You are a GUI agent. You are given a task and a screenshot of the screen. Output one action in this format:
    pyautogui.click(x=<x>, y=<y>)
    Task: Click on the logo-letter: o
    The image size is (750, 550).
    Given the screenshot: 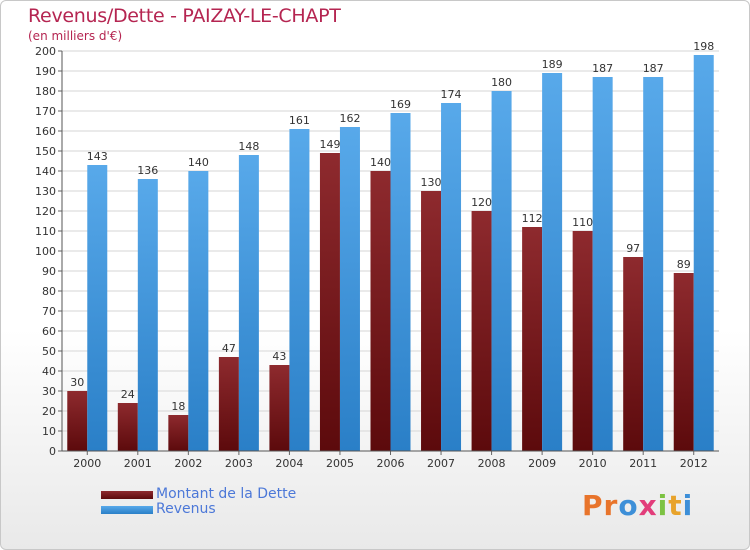 What is the action you would take?
    pyautogui.click(x=628, y=505)
    